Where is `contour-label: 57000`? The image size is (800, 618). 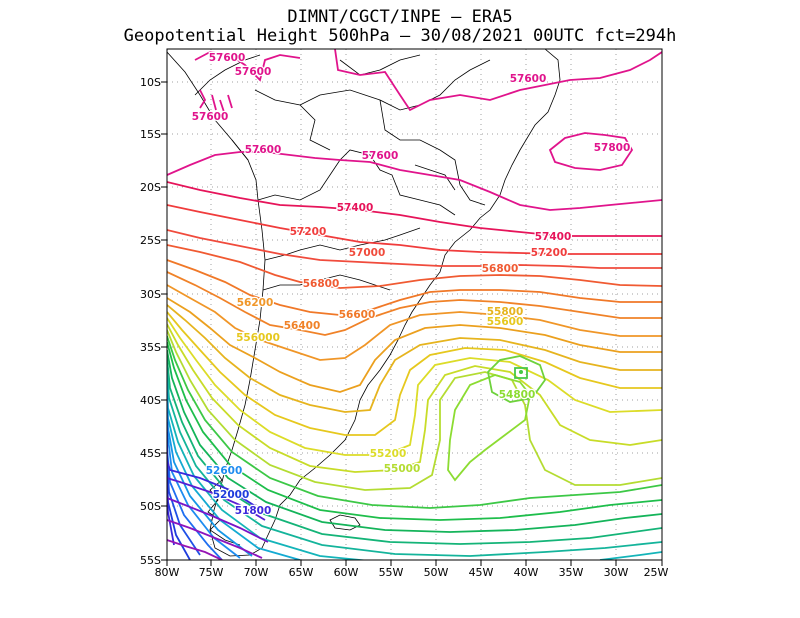
contour-label: 57000 is located at coordinates (367, 253).